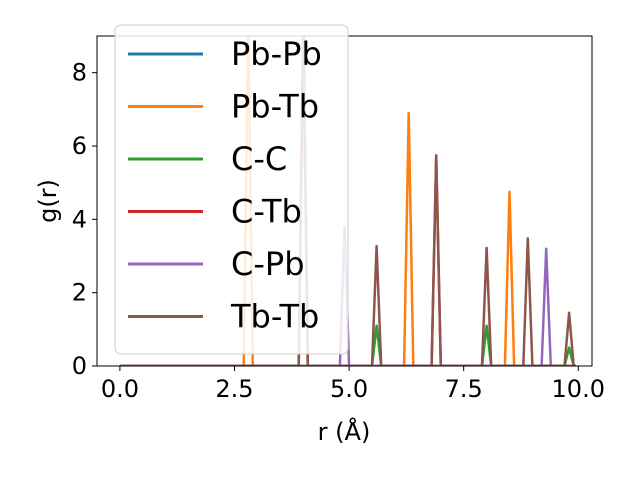 The width and height of the screenshot is (640, 480). I want to click on series-line-c-c, so click(347, 345).